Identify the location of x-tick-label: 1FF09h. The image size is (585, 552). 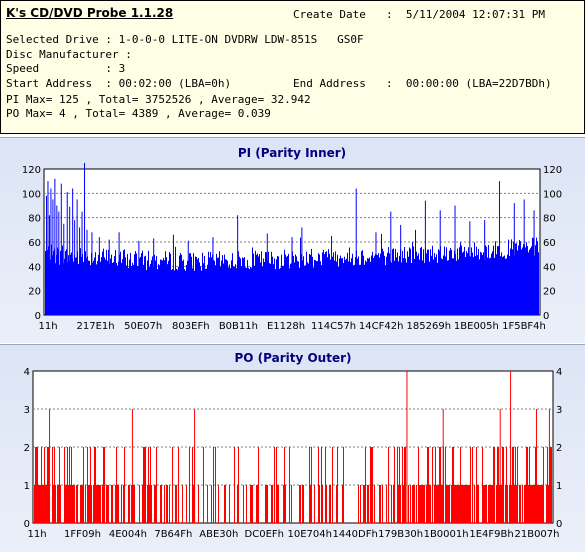
(82, 534).